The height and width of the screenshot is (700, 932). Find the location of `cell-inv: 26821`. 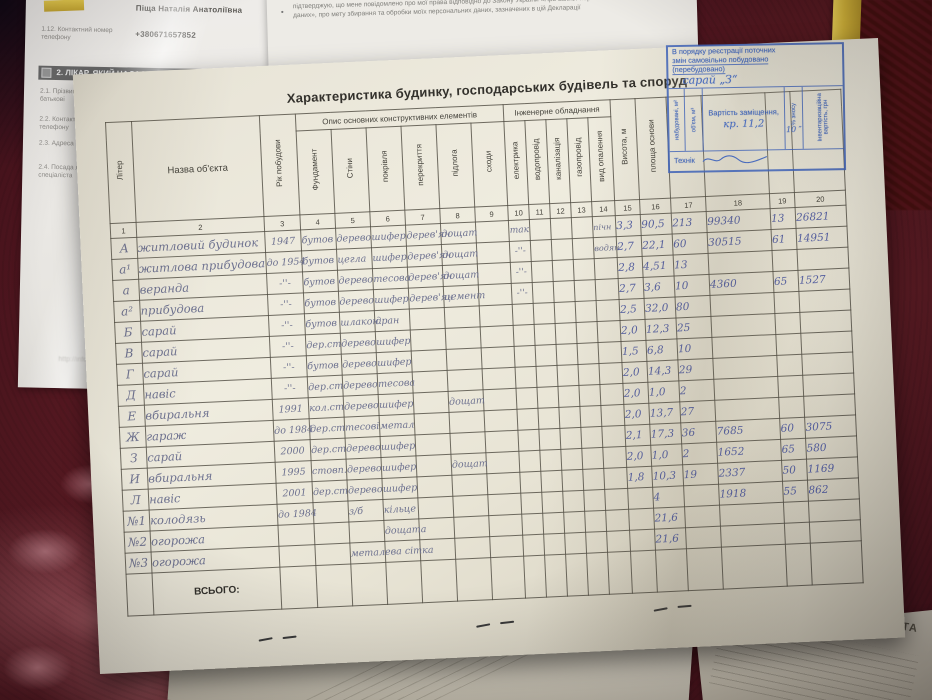

cell-inv: 26821 is located at coordinates (821, 217).